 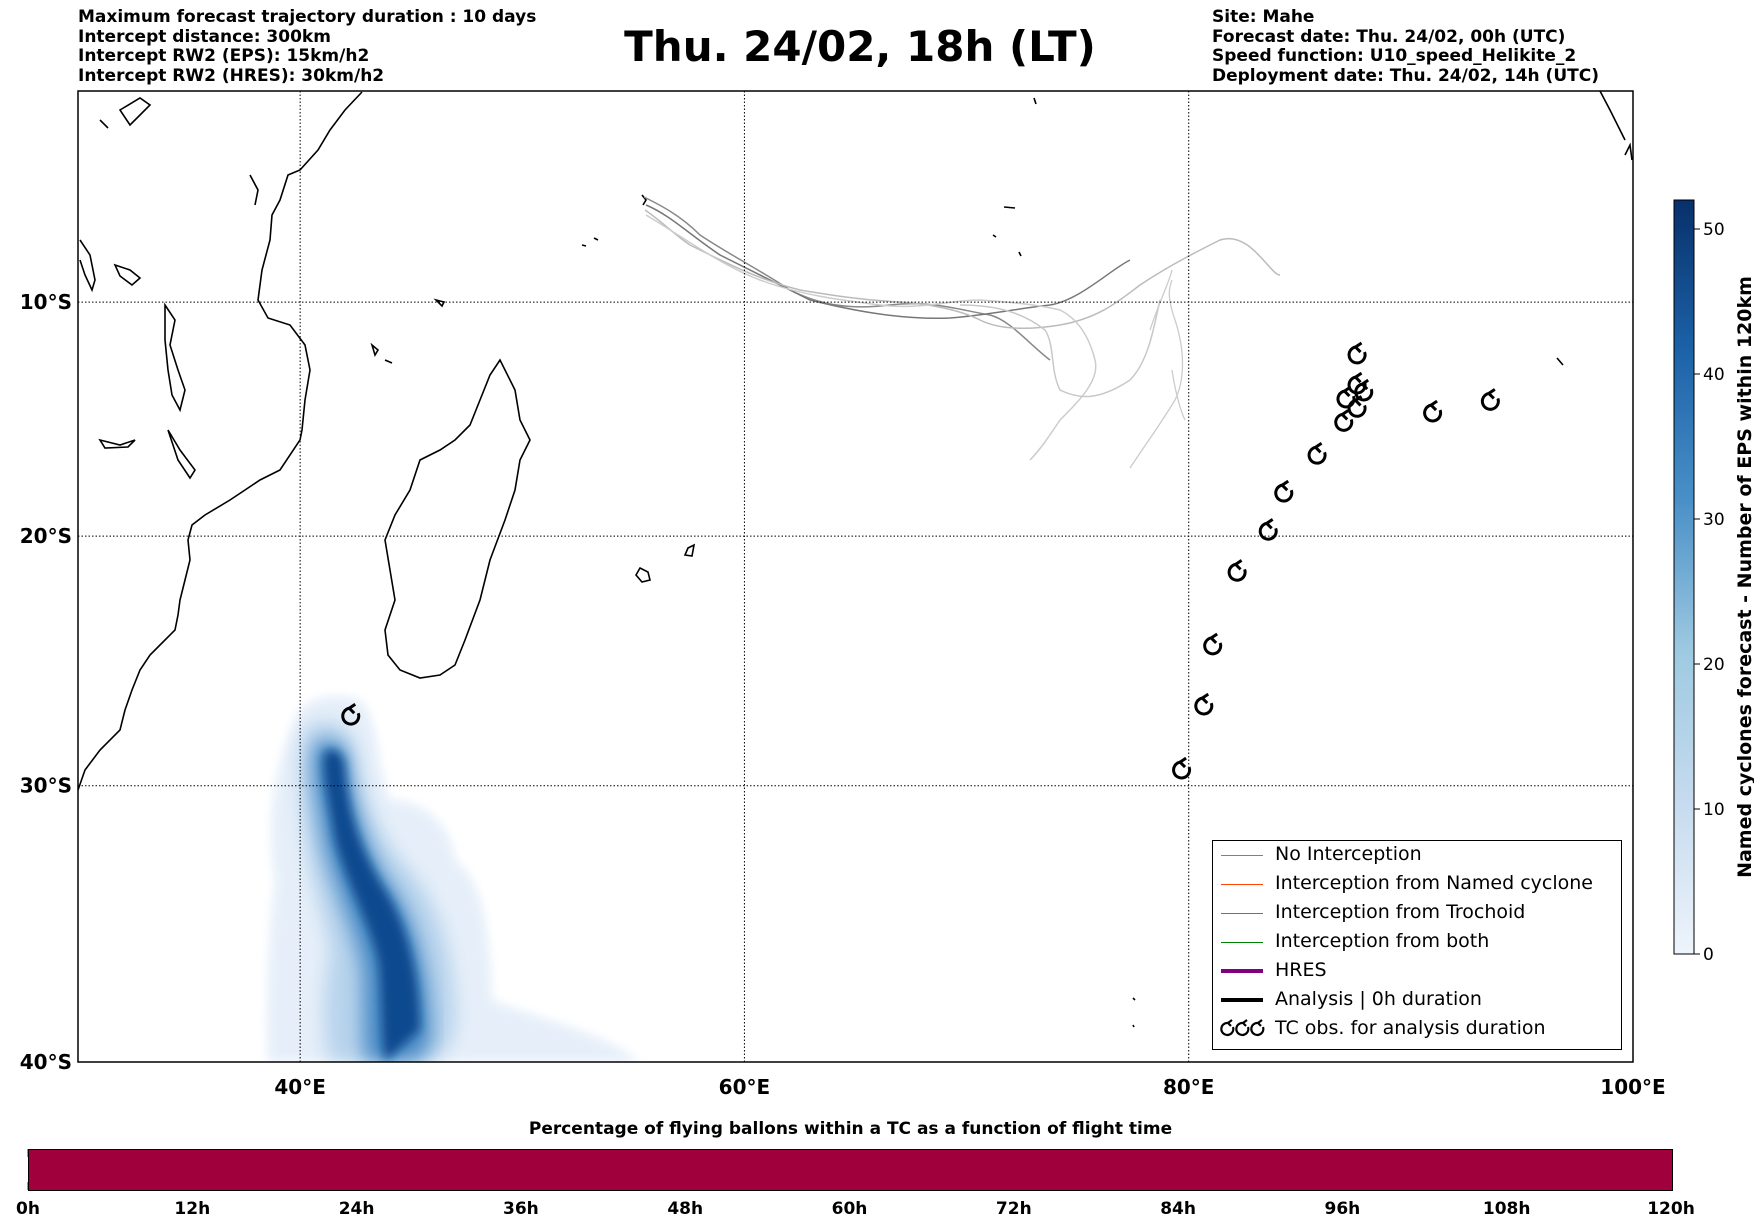 What do you see at coordinates (850, 1209) in the screenshot?
I see `timeline-tick-label: 60h` at bounding box center [850, 1209].